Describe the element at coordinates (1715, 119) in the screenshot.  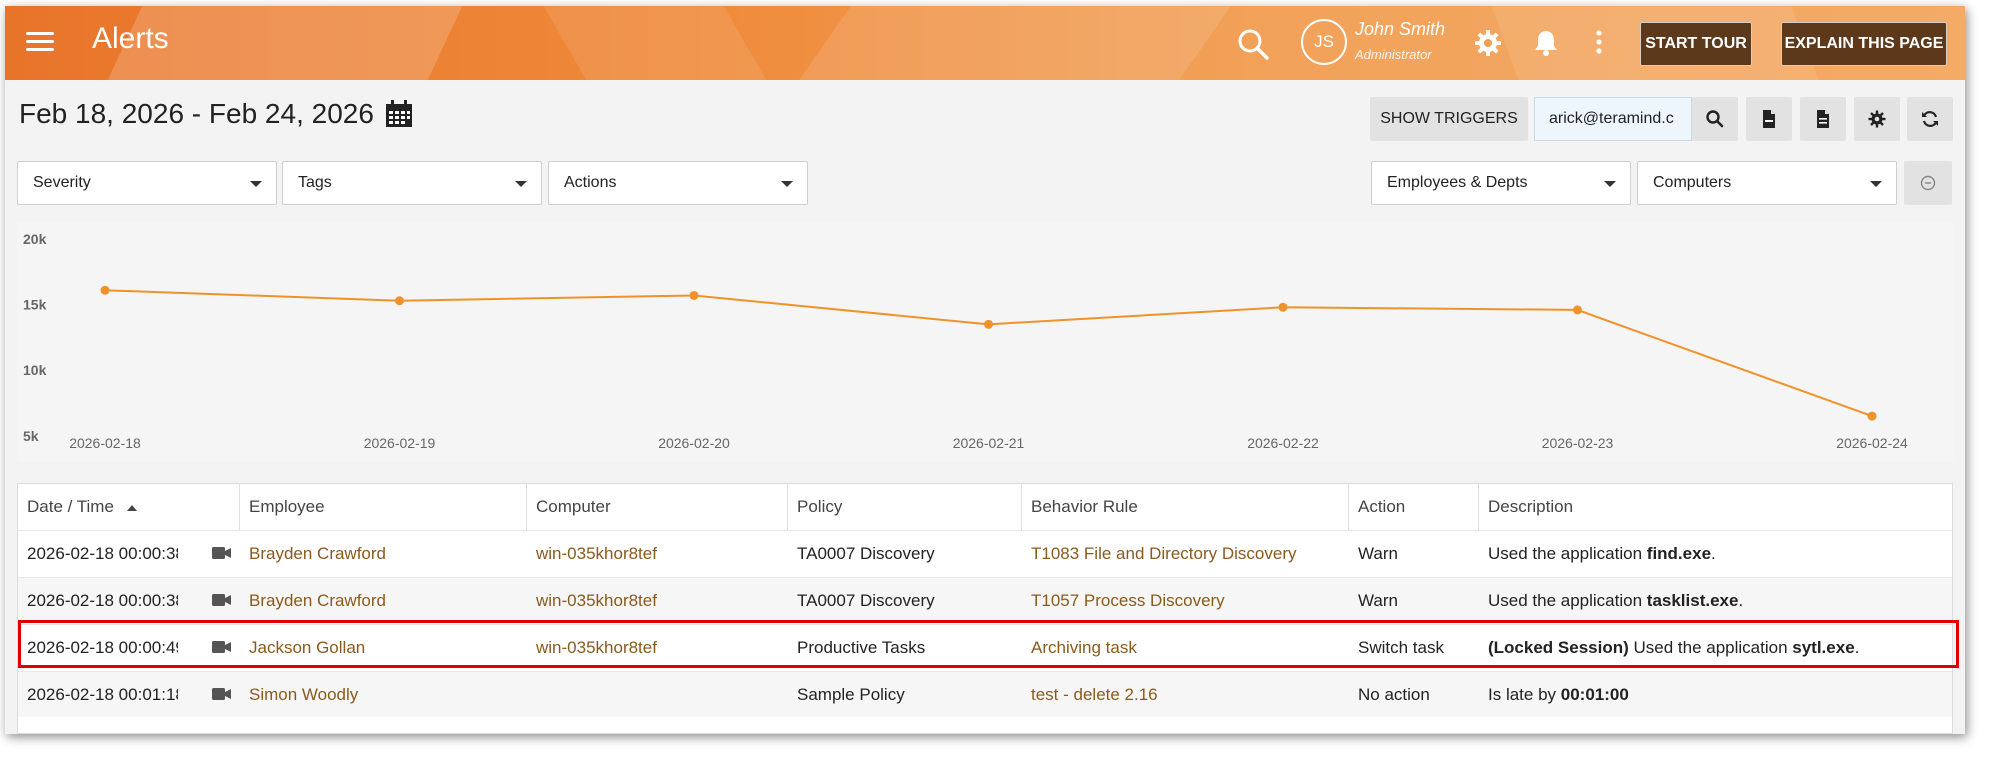
I see `search-button` at that location.